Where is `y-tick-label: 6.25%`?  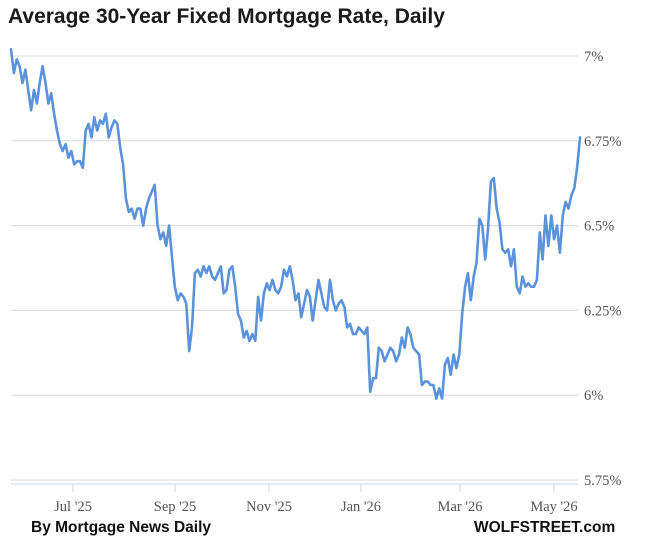
y-tick-label: 6.25% is located at coordinates (602, 311).